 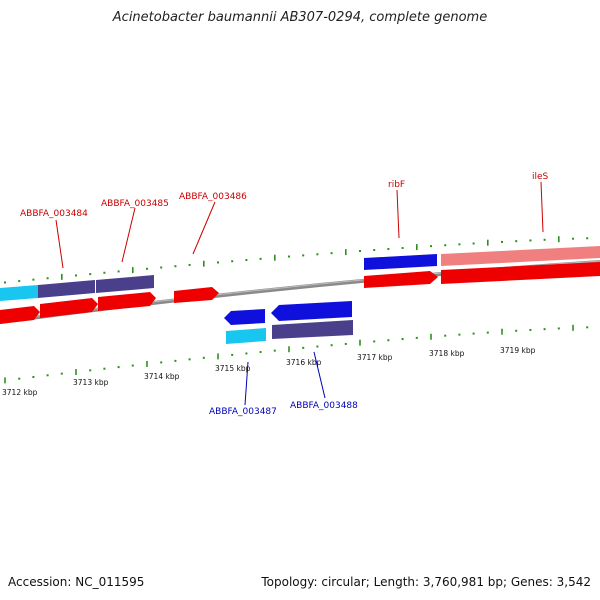 I want to click on reverse-cds-track, so click(x=288, y=322).